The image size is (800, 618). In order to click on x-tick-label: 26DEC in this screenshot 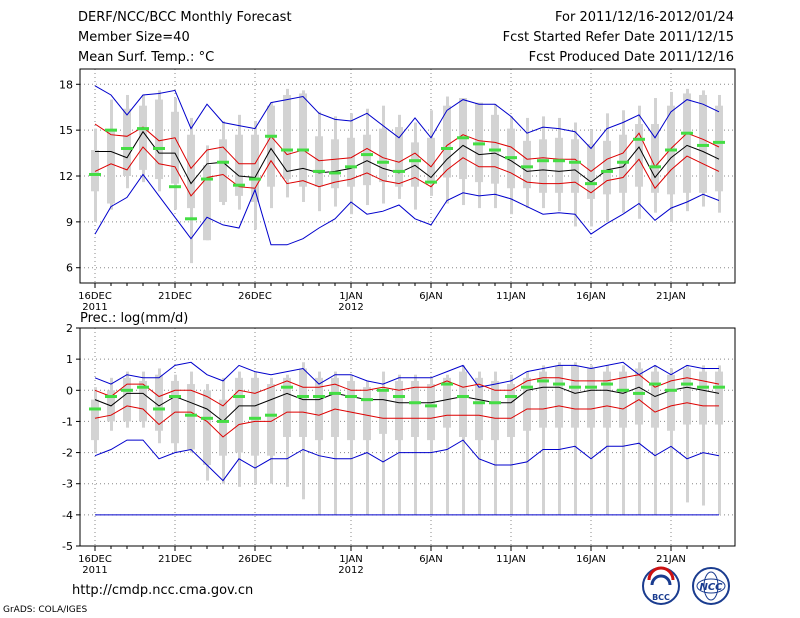, I will do `click(255, 296)`.